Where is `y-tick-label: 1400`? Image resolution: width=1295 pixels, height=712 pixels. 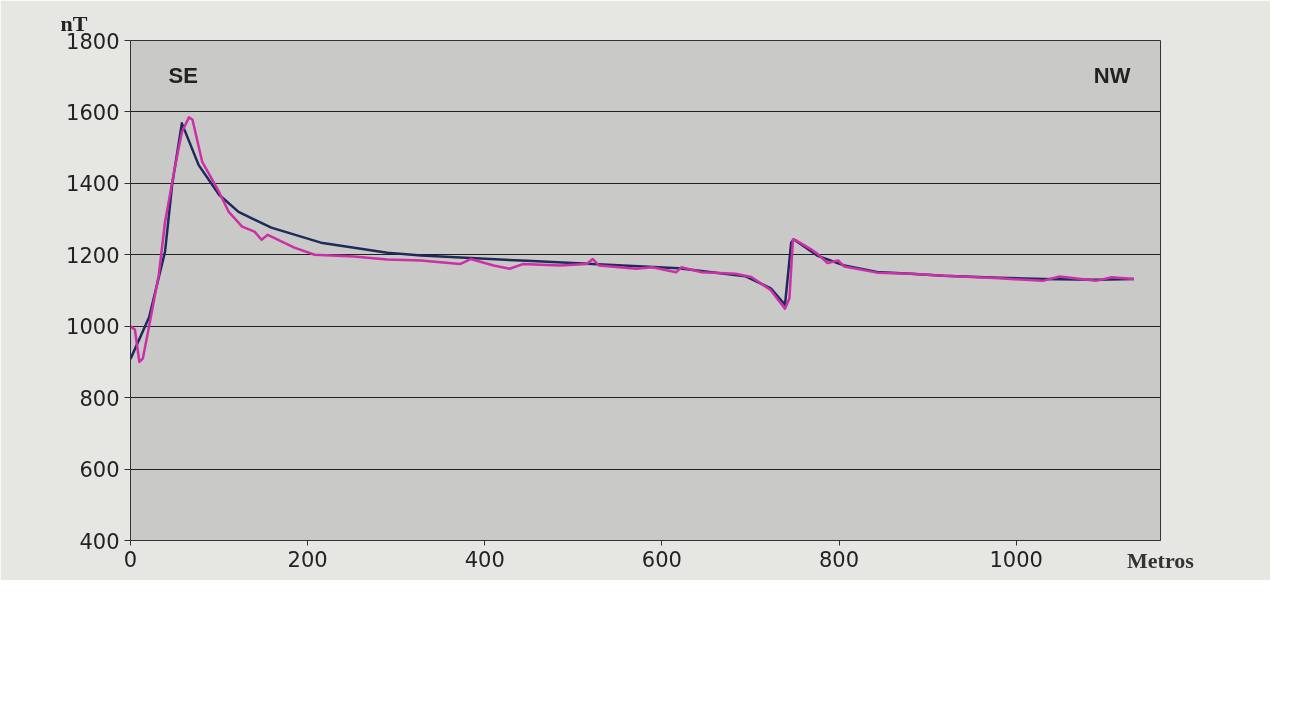
y-tick-label: 1400 is located at coordinates (93, 184).